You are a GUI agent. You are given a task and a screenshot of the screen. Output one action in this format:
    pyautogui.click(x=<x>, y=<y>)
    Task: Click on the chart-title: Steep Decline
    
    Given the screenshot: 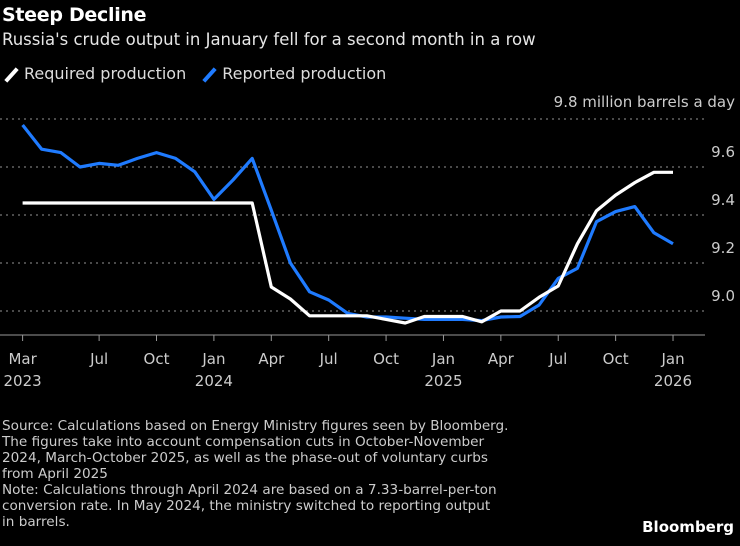 What is the action you would take?
    pyautogui.click(x=74, y=15)
    